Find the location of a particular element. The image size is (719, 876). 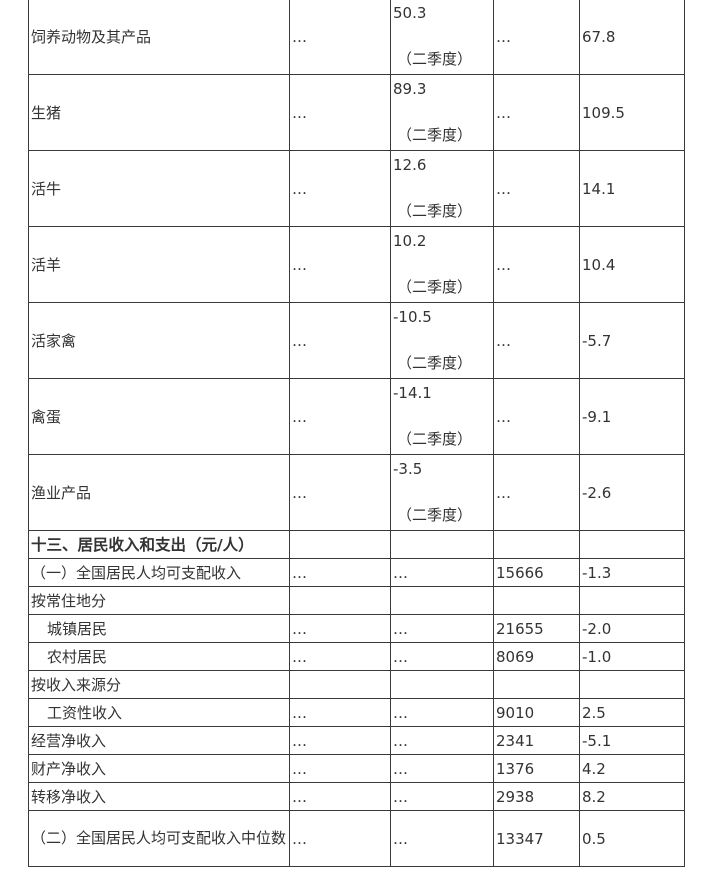

table-row: 活羊… 10.2 （二季度）… 10.4 is located at coordinates (356, 264).